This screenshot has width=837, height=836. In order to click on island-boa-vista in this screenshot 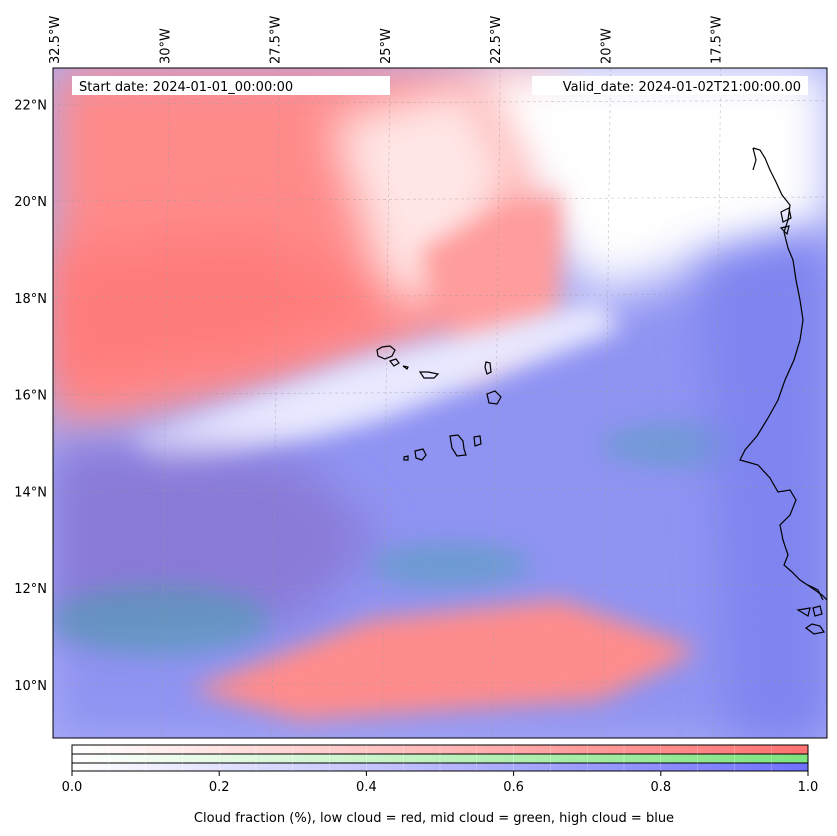, I will do `click(494, 397)`.